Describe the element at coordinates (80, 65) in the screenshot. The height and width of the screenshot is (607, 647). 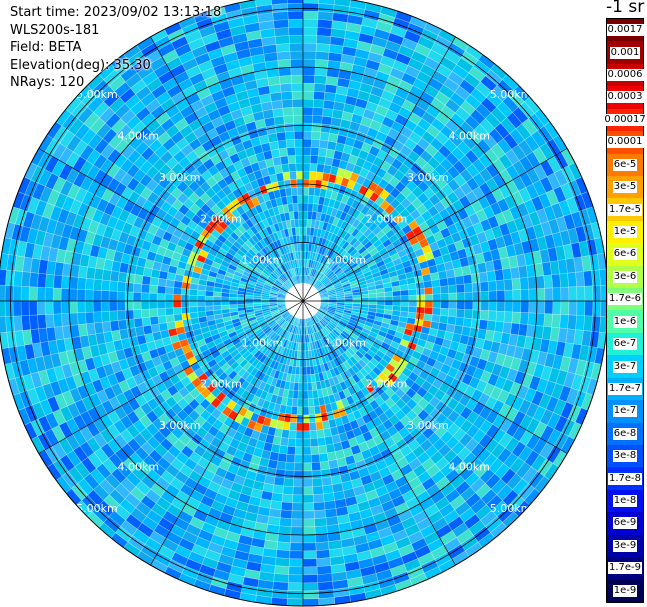
I see `elevation-label: Elevation(deg): 35.30` at that location.